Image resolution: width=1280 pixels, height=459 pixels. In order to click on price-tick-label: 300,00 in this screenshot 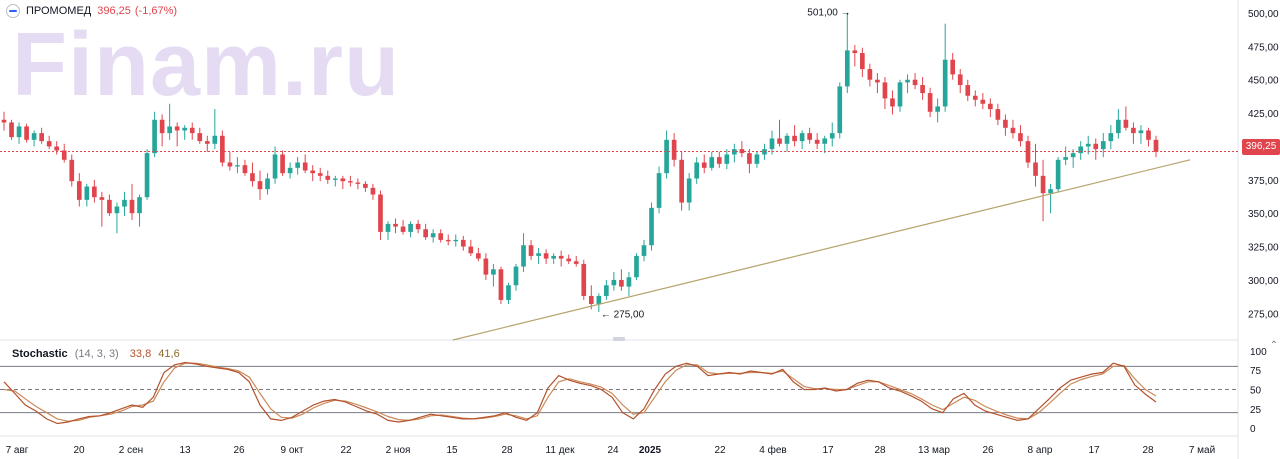, I will do `click(1263, 281)`.